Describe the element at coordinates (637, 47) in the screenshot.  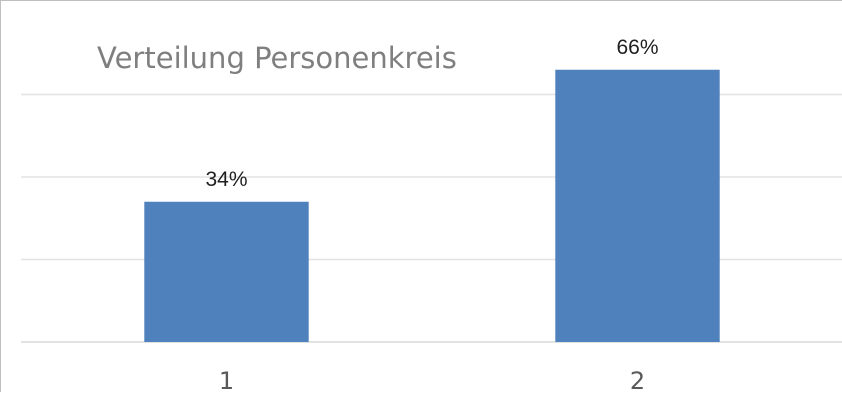
I see `data-label-2: 66%` at that location.